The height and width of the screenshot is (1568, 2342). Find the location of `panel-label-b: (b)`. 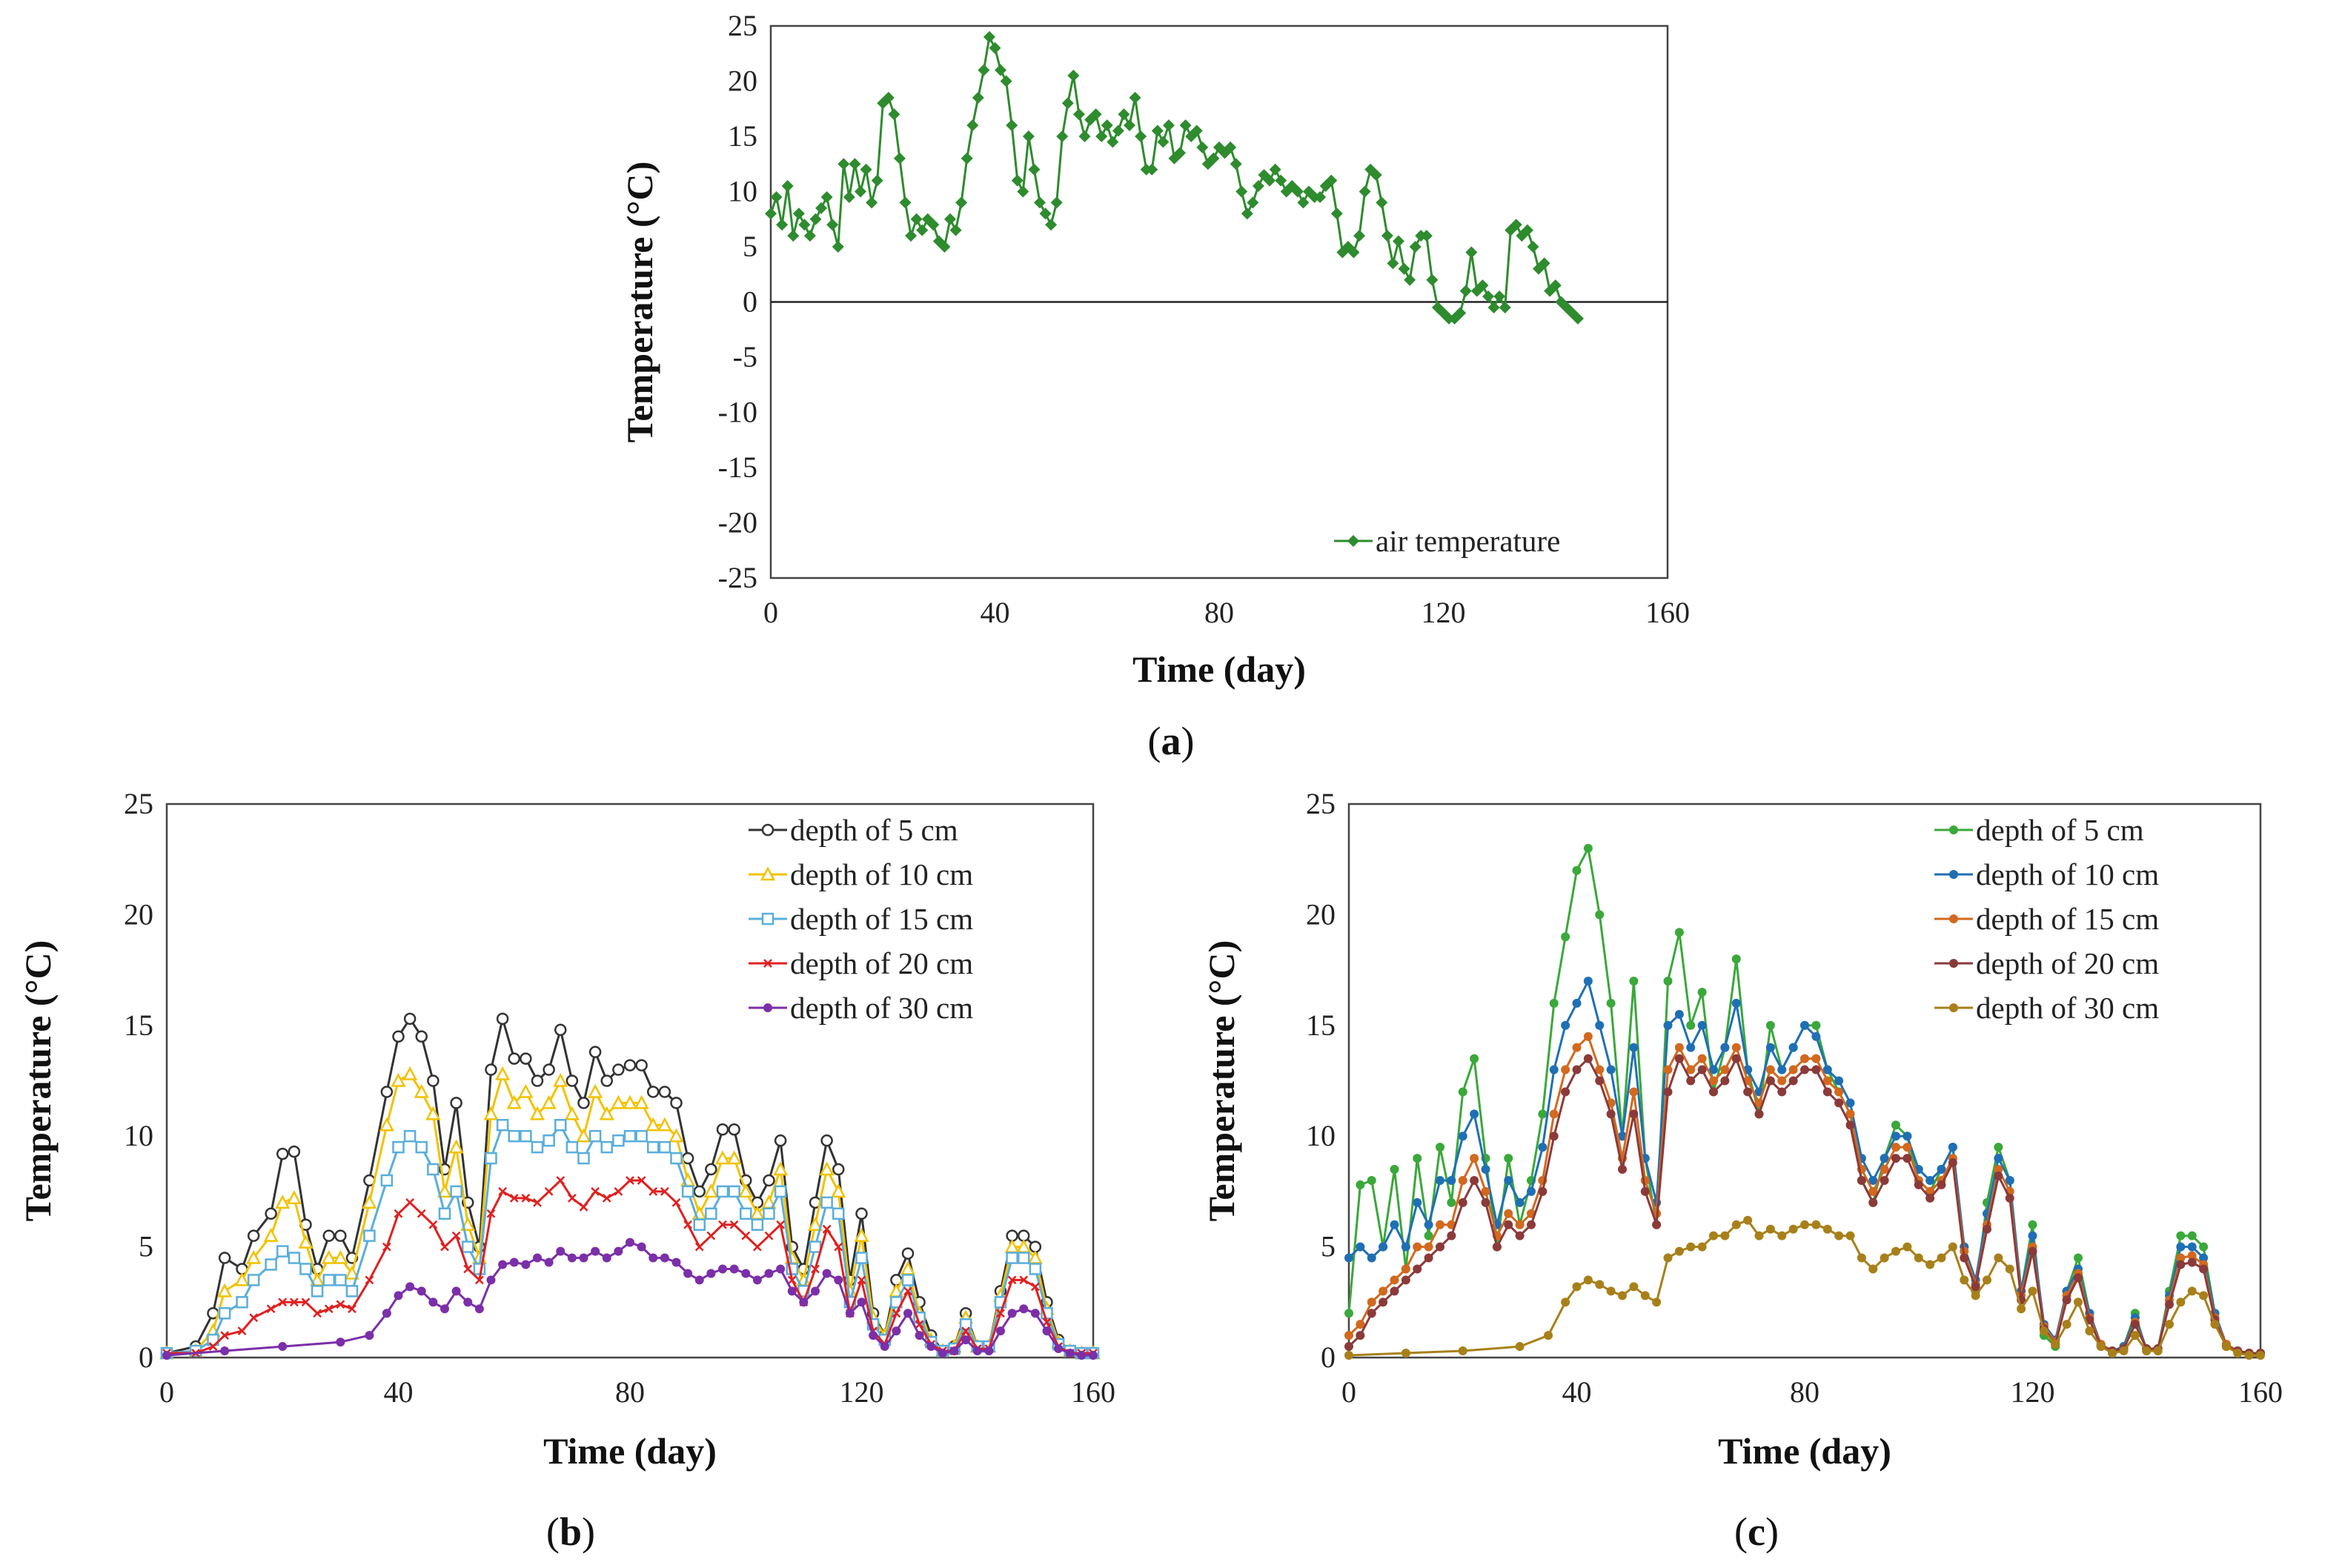

panel-label-b: (b) is located at coordinates (570, 1531).